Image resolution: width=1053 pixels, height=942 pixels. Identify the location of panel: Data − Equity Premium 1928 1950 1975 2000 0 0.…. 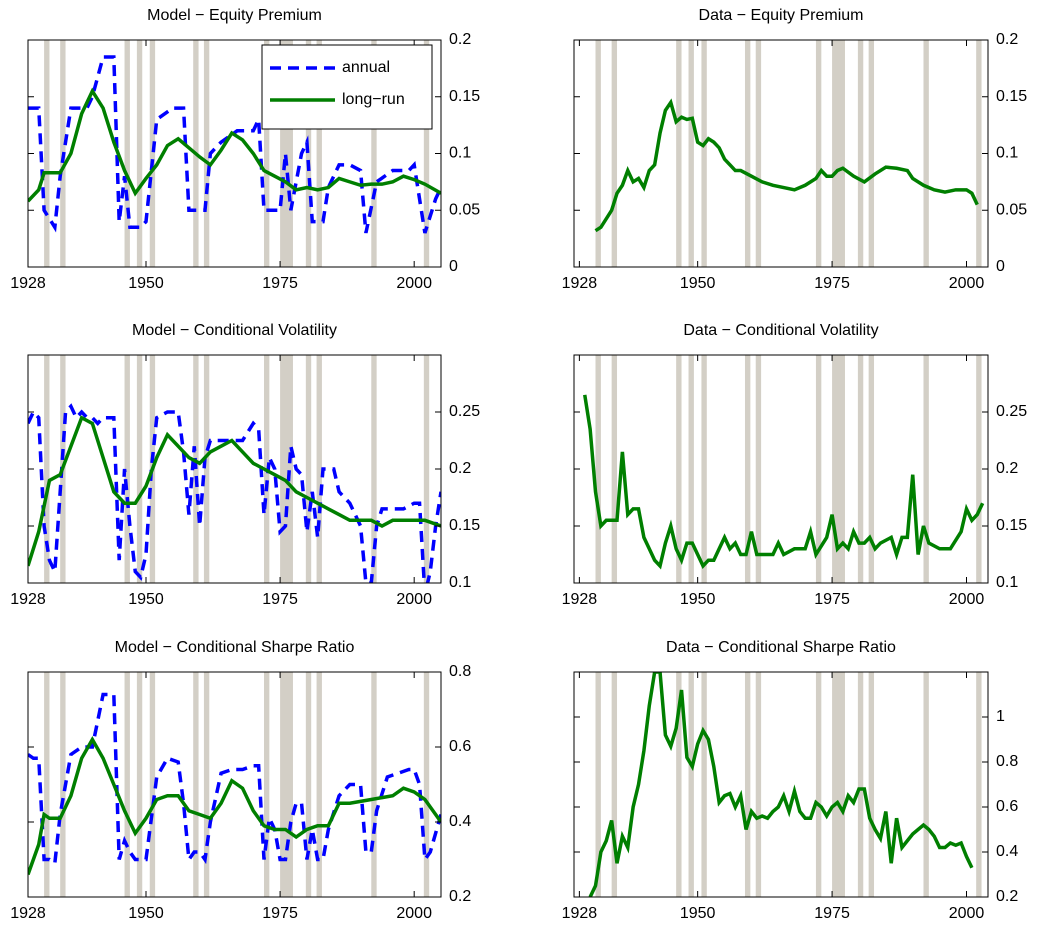
(795, 149).